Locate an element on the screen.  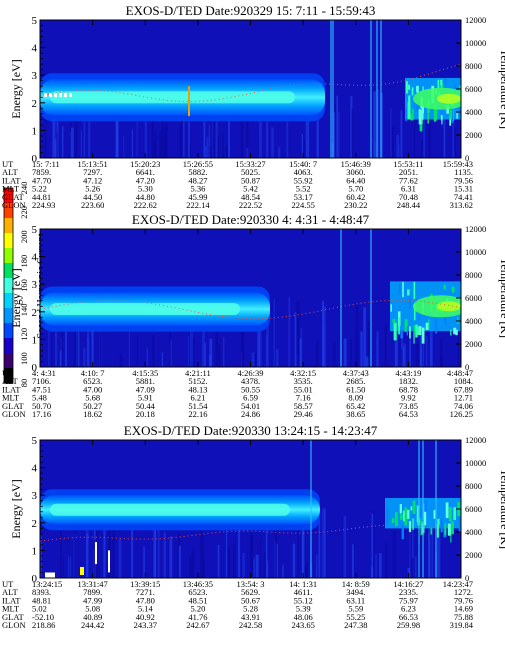
table-cell: 48.81 is located at coordinates (41, 600).